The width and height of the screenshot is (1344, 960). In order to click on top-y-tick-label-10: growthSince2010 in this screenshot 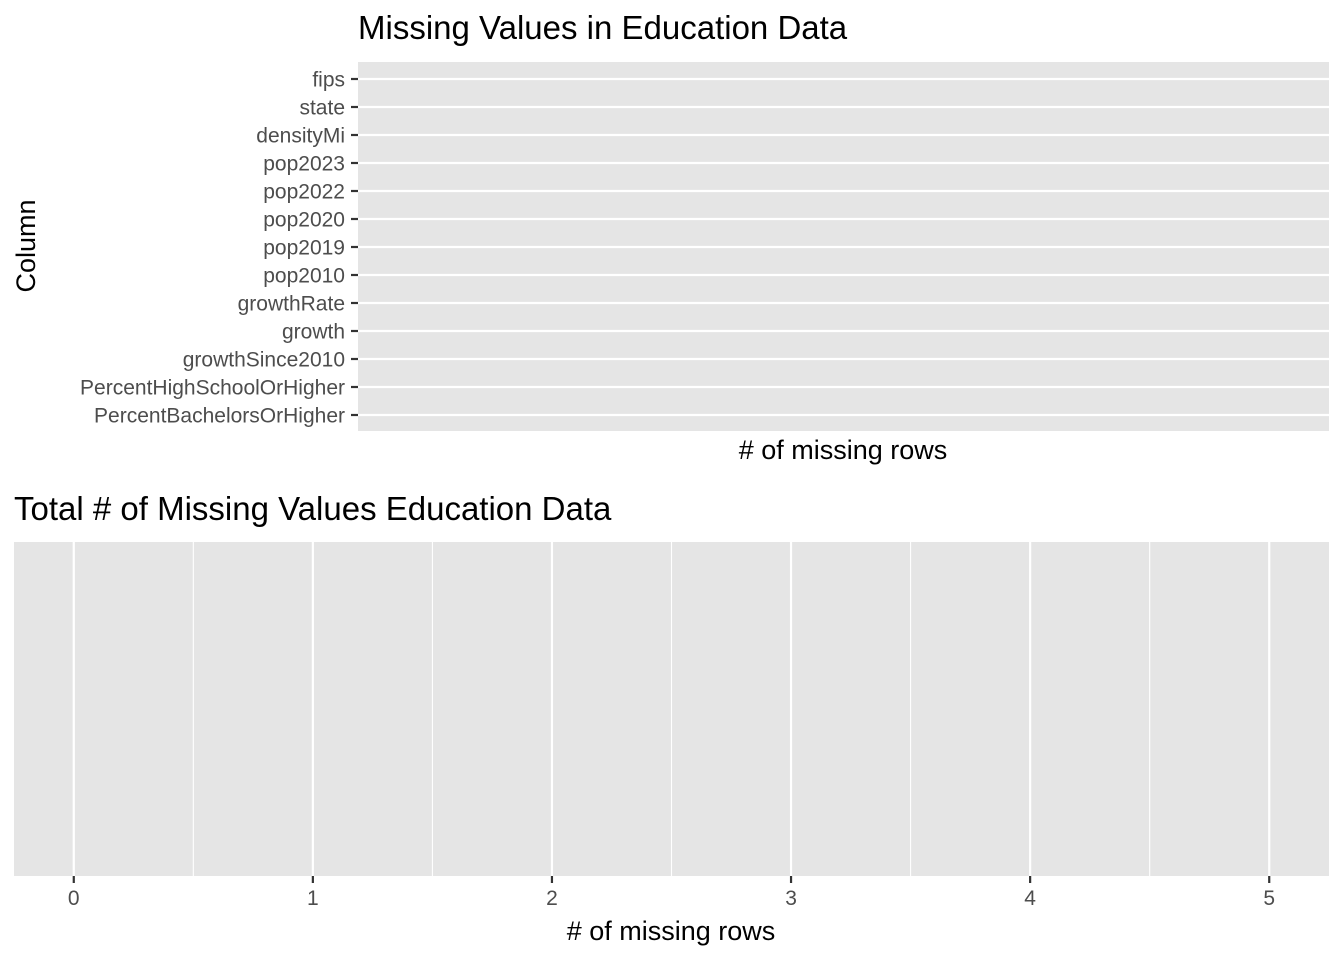, I will do `click(264, 360)`.